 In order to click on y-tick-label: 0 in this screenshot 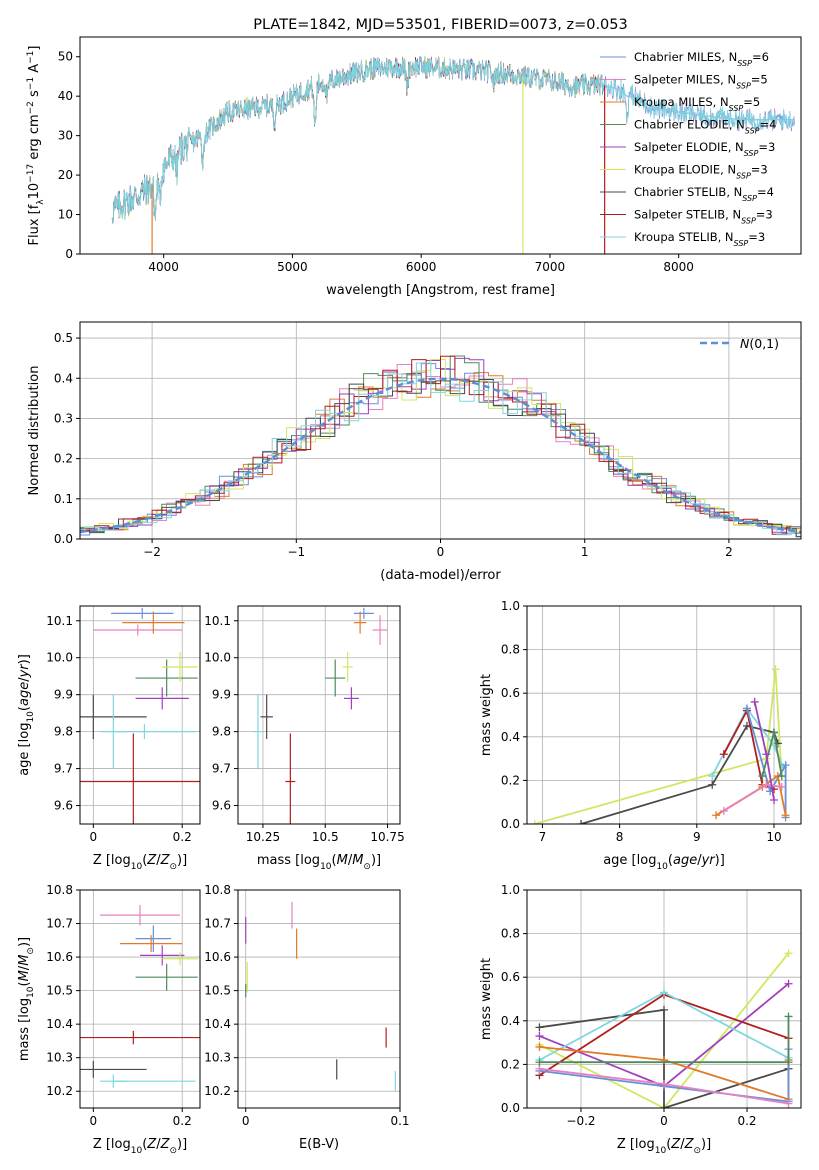, I will do `click(69, 254)`.